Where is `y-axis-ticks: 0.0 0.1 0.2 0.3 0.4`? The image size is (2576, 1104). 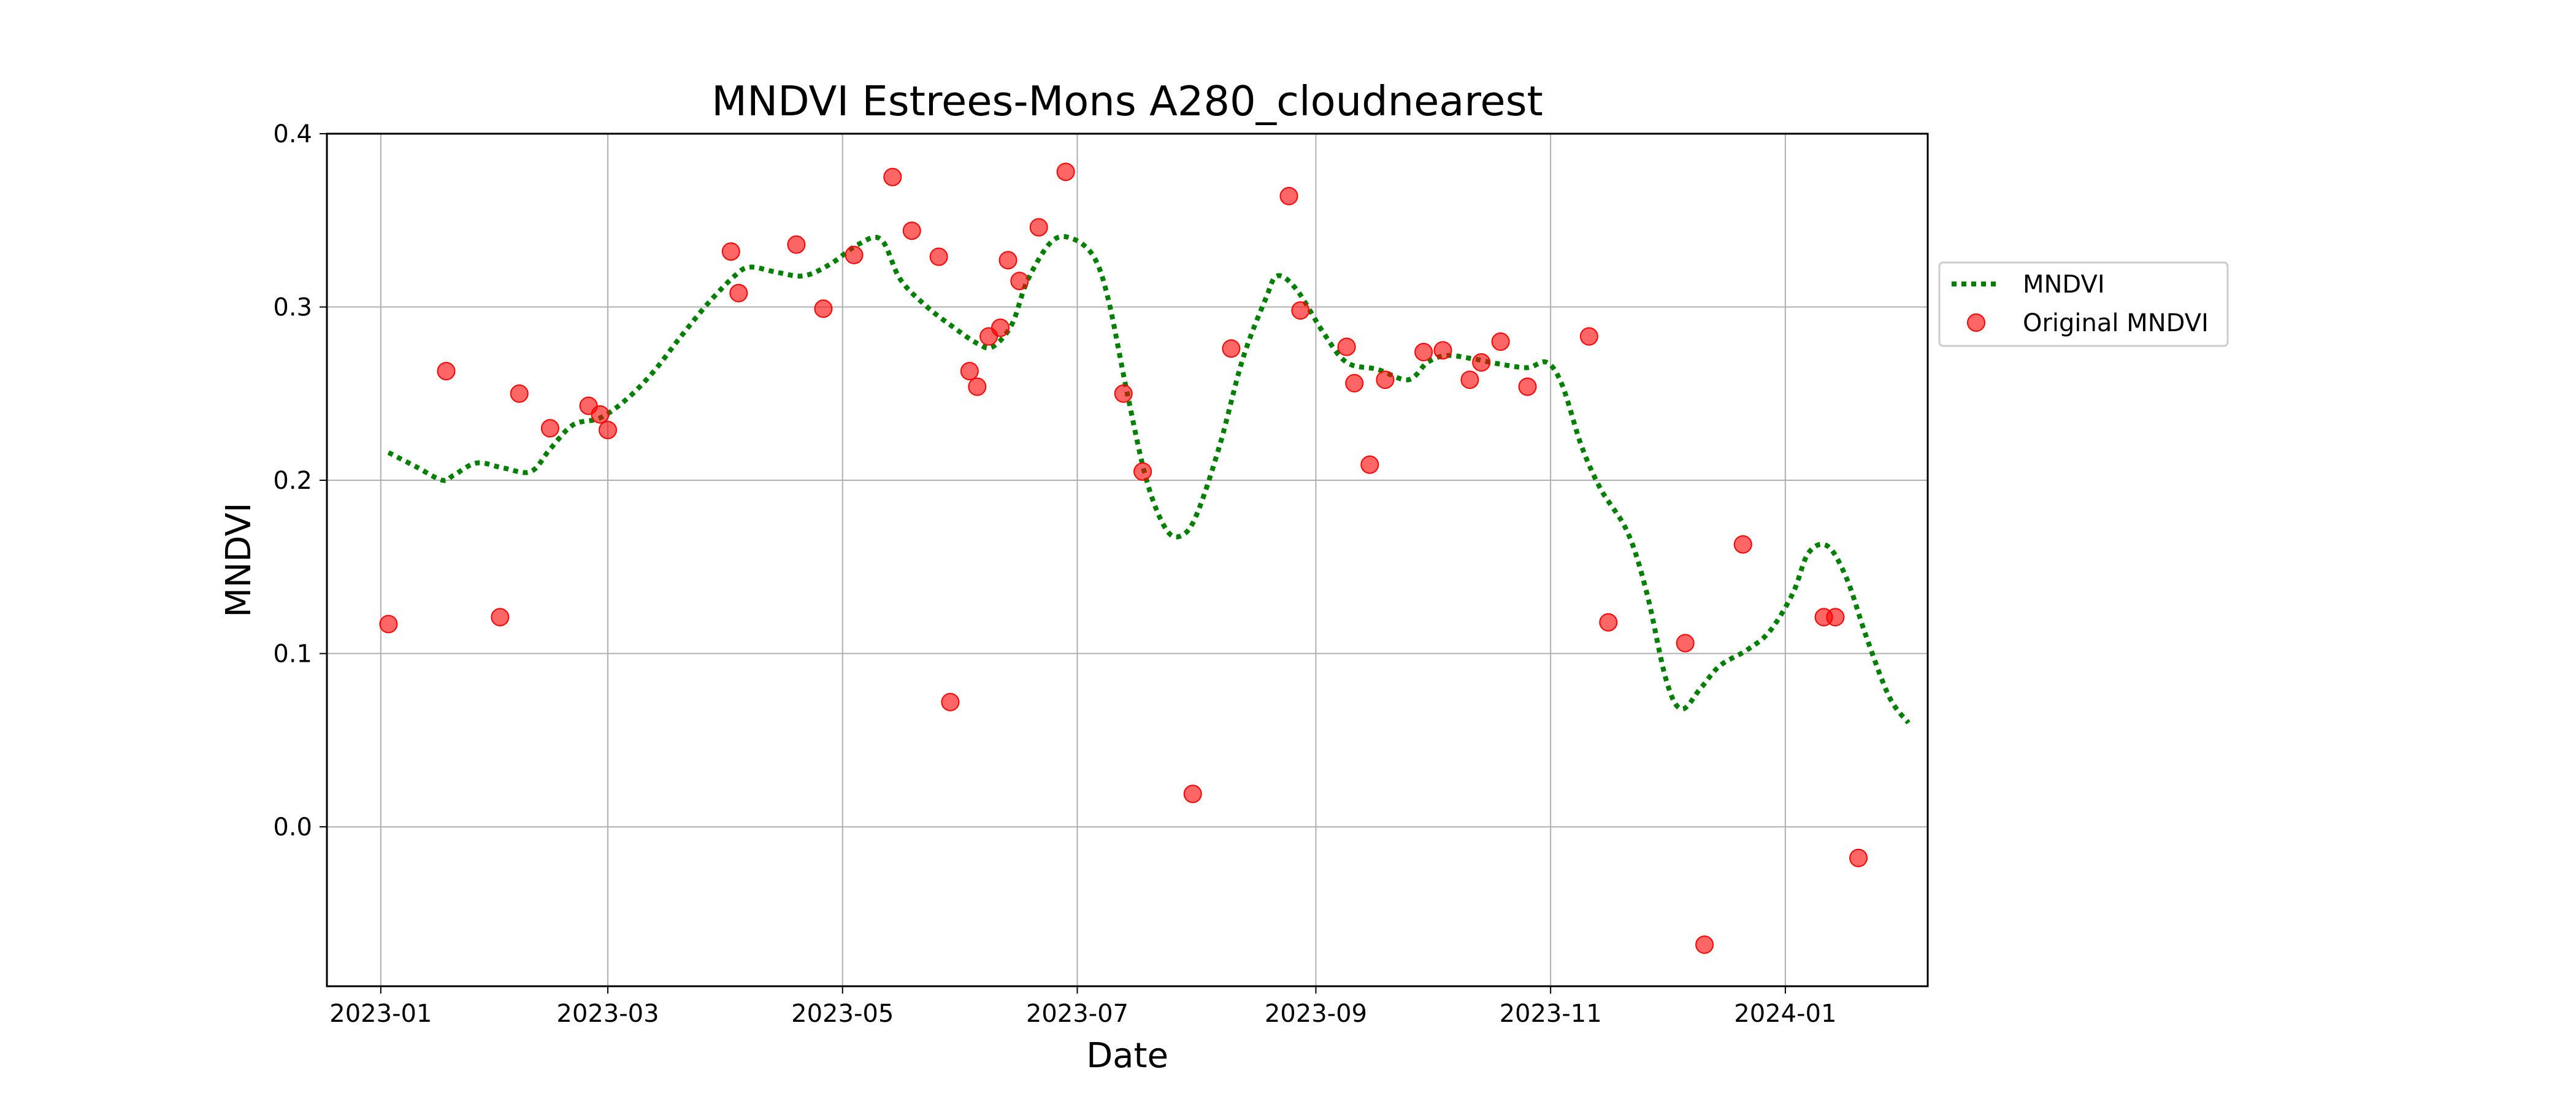
y-axis-ticks: 0.0 0.1 0.2 0.3 0.4 is located at coordinates (300, 480).